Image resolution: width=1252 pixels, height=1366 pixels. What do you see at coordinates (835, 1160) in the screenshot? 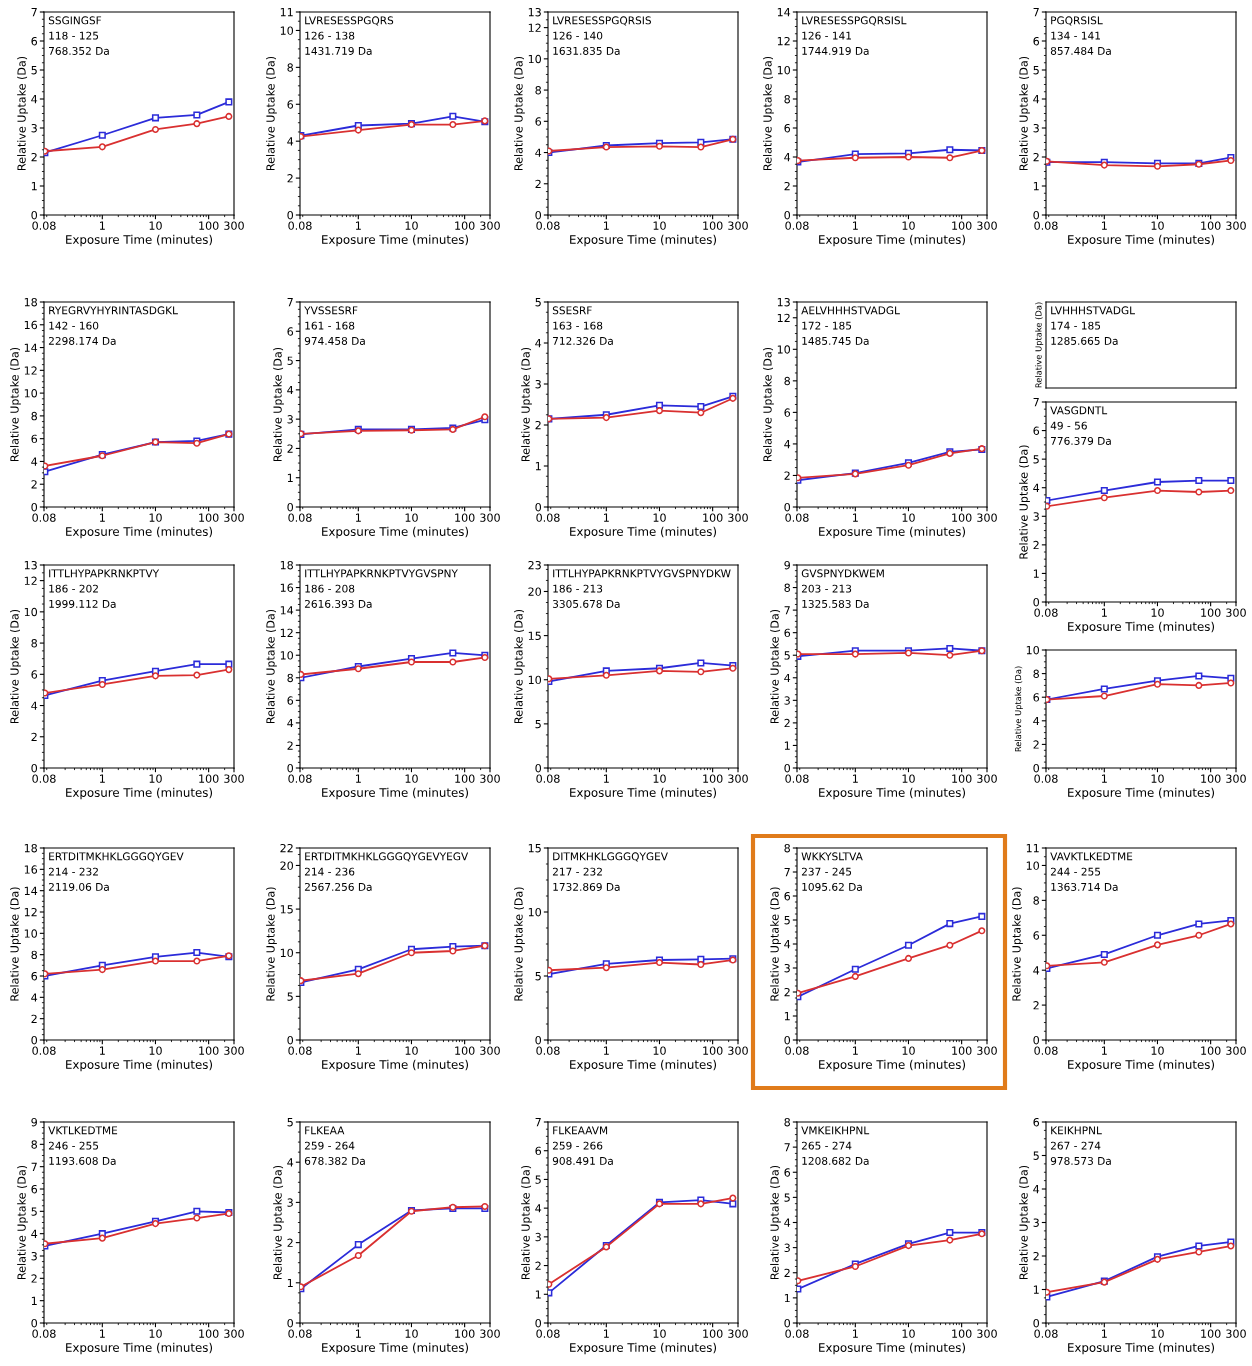
I see `annotation: 1208.682 Da` at bounding box center [835, 1160].